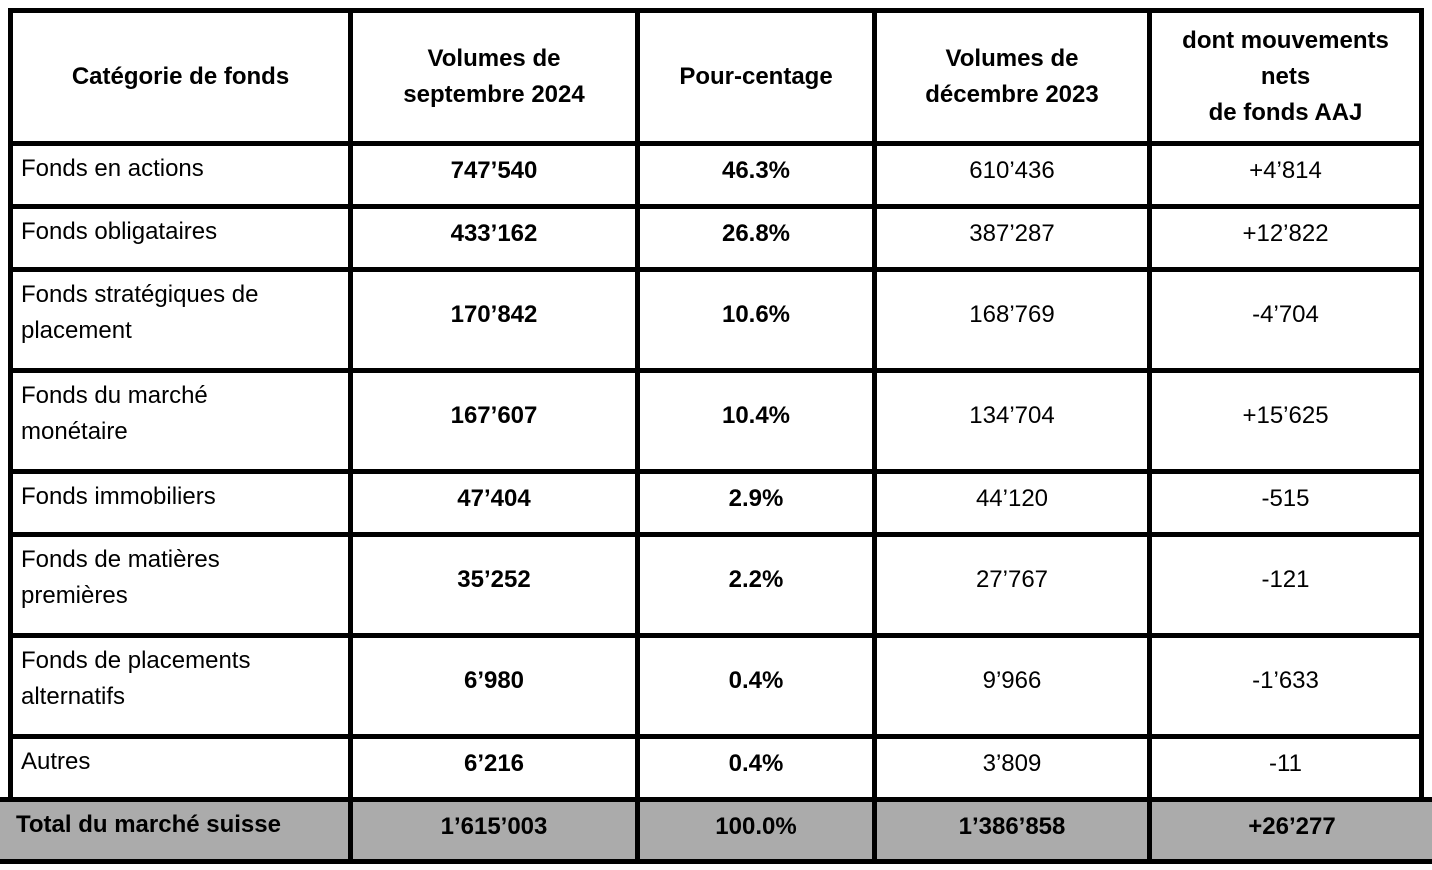 Image resolution: width=1432 pixels, height=870 pixels. Describe the element at coordinates (1283, 175) in the screenshot. I see `cell-net-movements: +4’814` at that location.